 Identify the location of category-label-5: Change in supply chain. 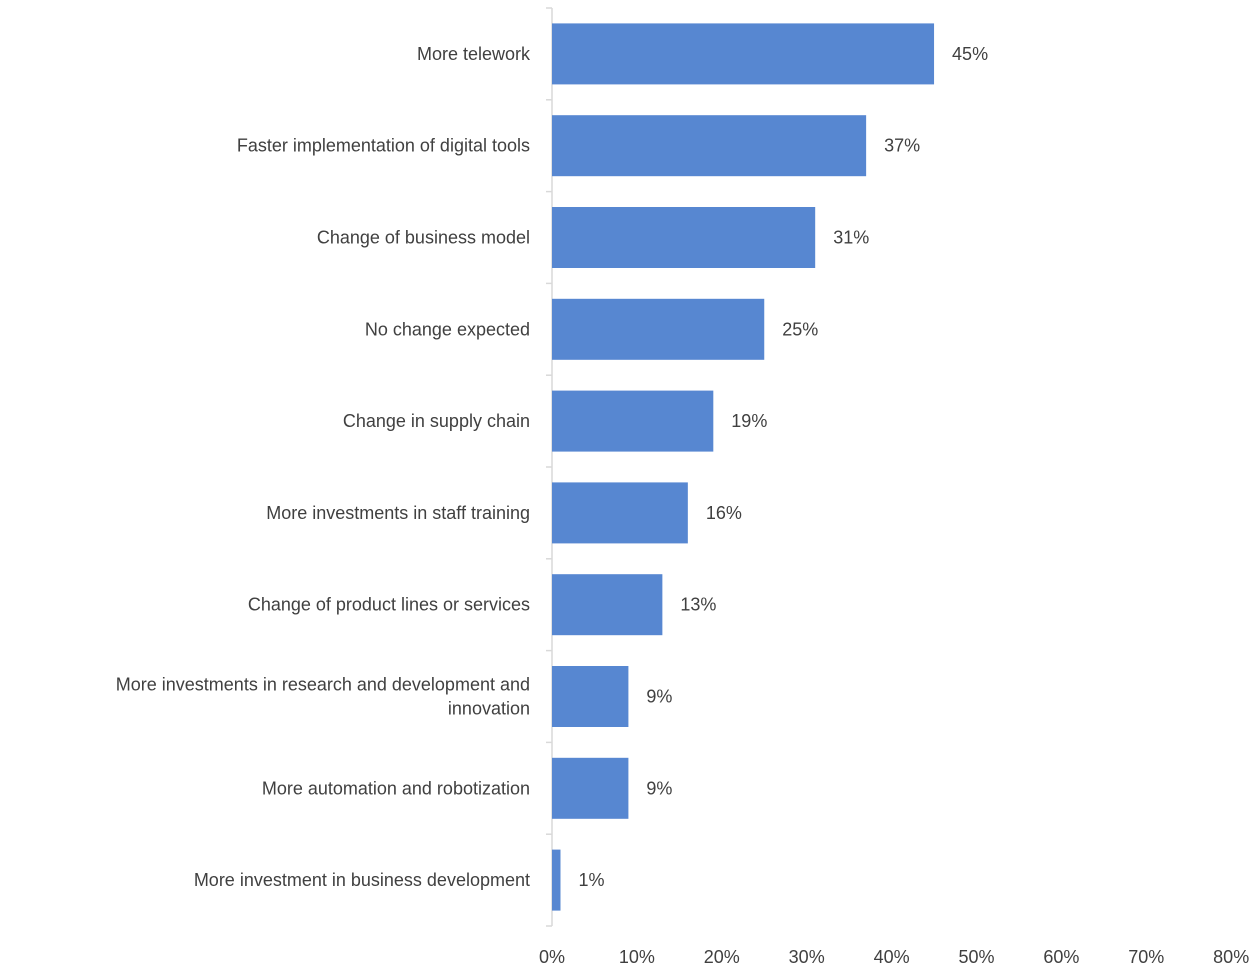
(436, 421).